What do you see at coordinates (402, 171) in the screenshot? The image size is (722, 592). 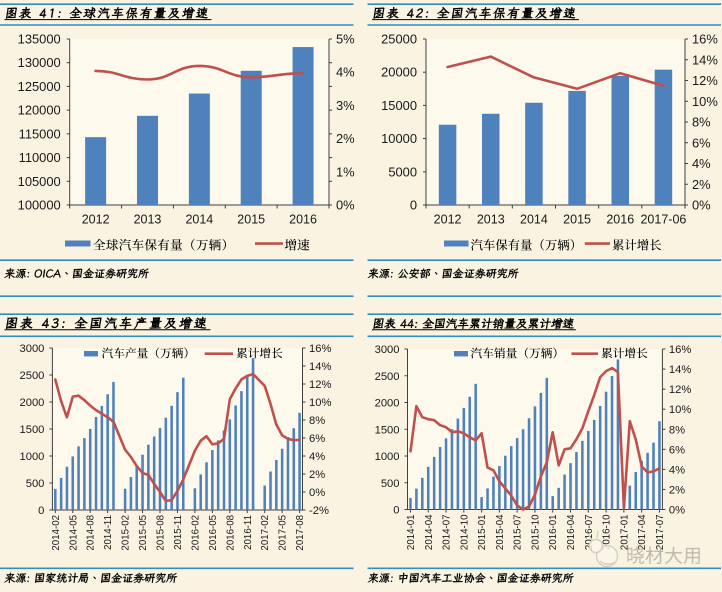 I see `svg-text: 5000` at bounding box center [402, 171].